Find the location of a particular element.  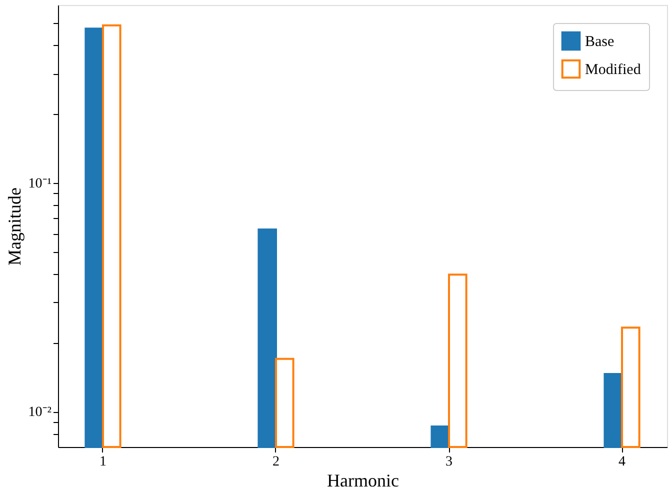

legend-label: Modified is located at coordinates (613, 70).